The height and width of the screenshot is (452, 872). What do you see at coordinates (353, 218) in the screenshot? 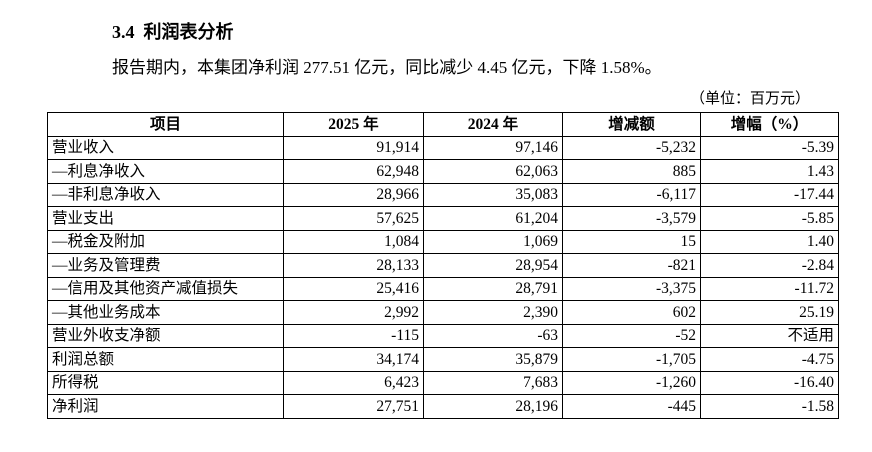
I see `cell: 57,625` at bounding box center [353, 218].